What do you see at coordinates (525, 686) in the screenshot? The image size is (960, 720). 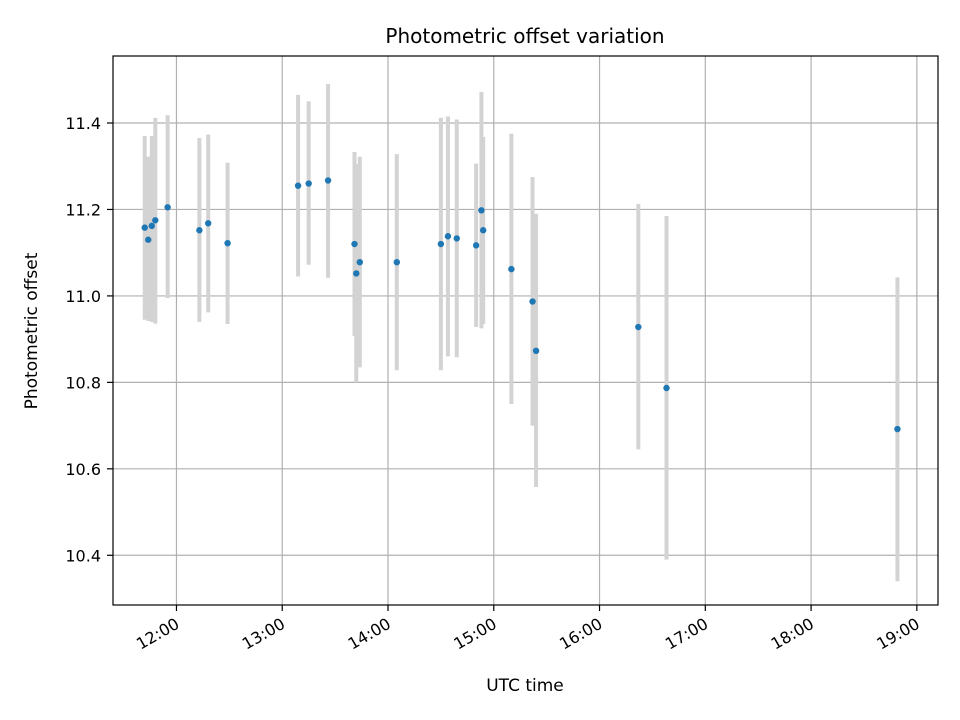 I see `x-axis-label: UTC time` at bounding box center [525, 686].